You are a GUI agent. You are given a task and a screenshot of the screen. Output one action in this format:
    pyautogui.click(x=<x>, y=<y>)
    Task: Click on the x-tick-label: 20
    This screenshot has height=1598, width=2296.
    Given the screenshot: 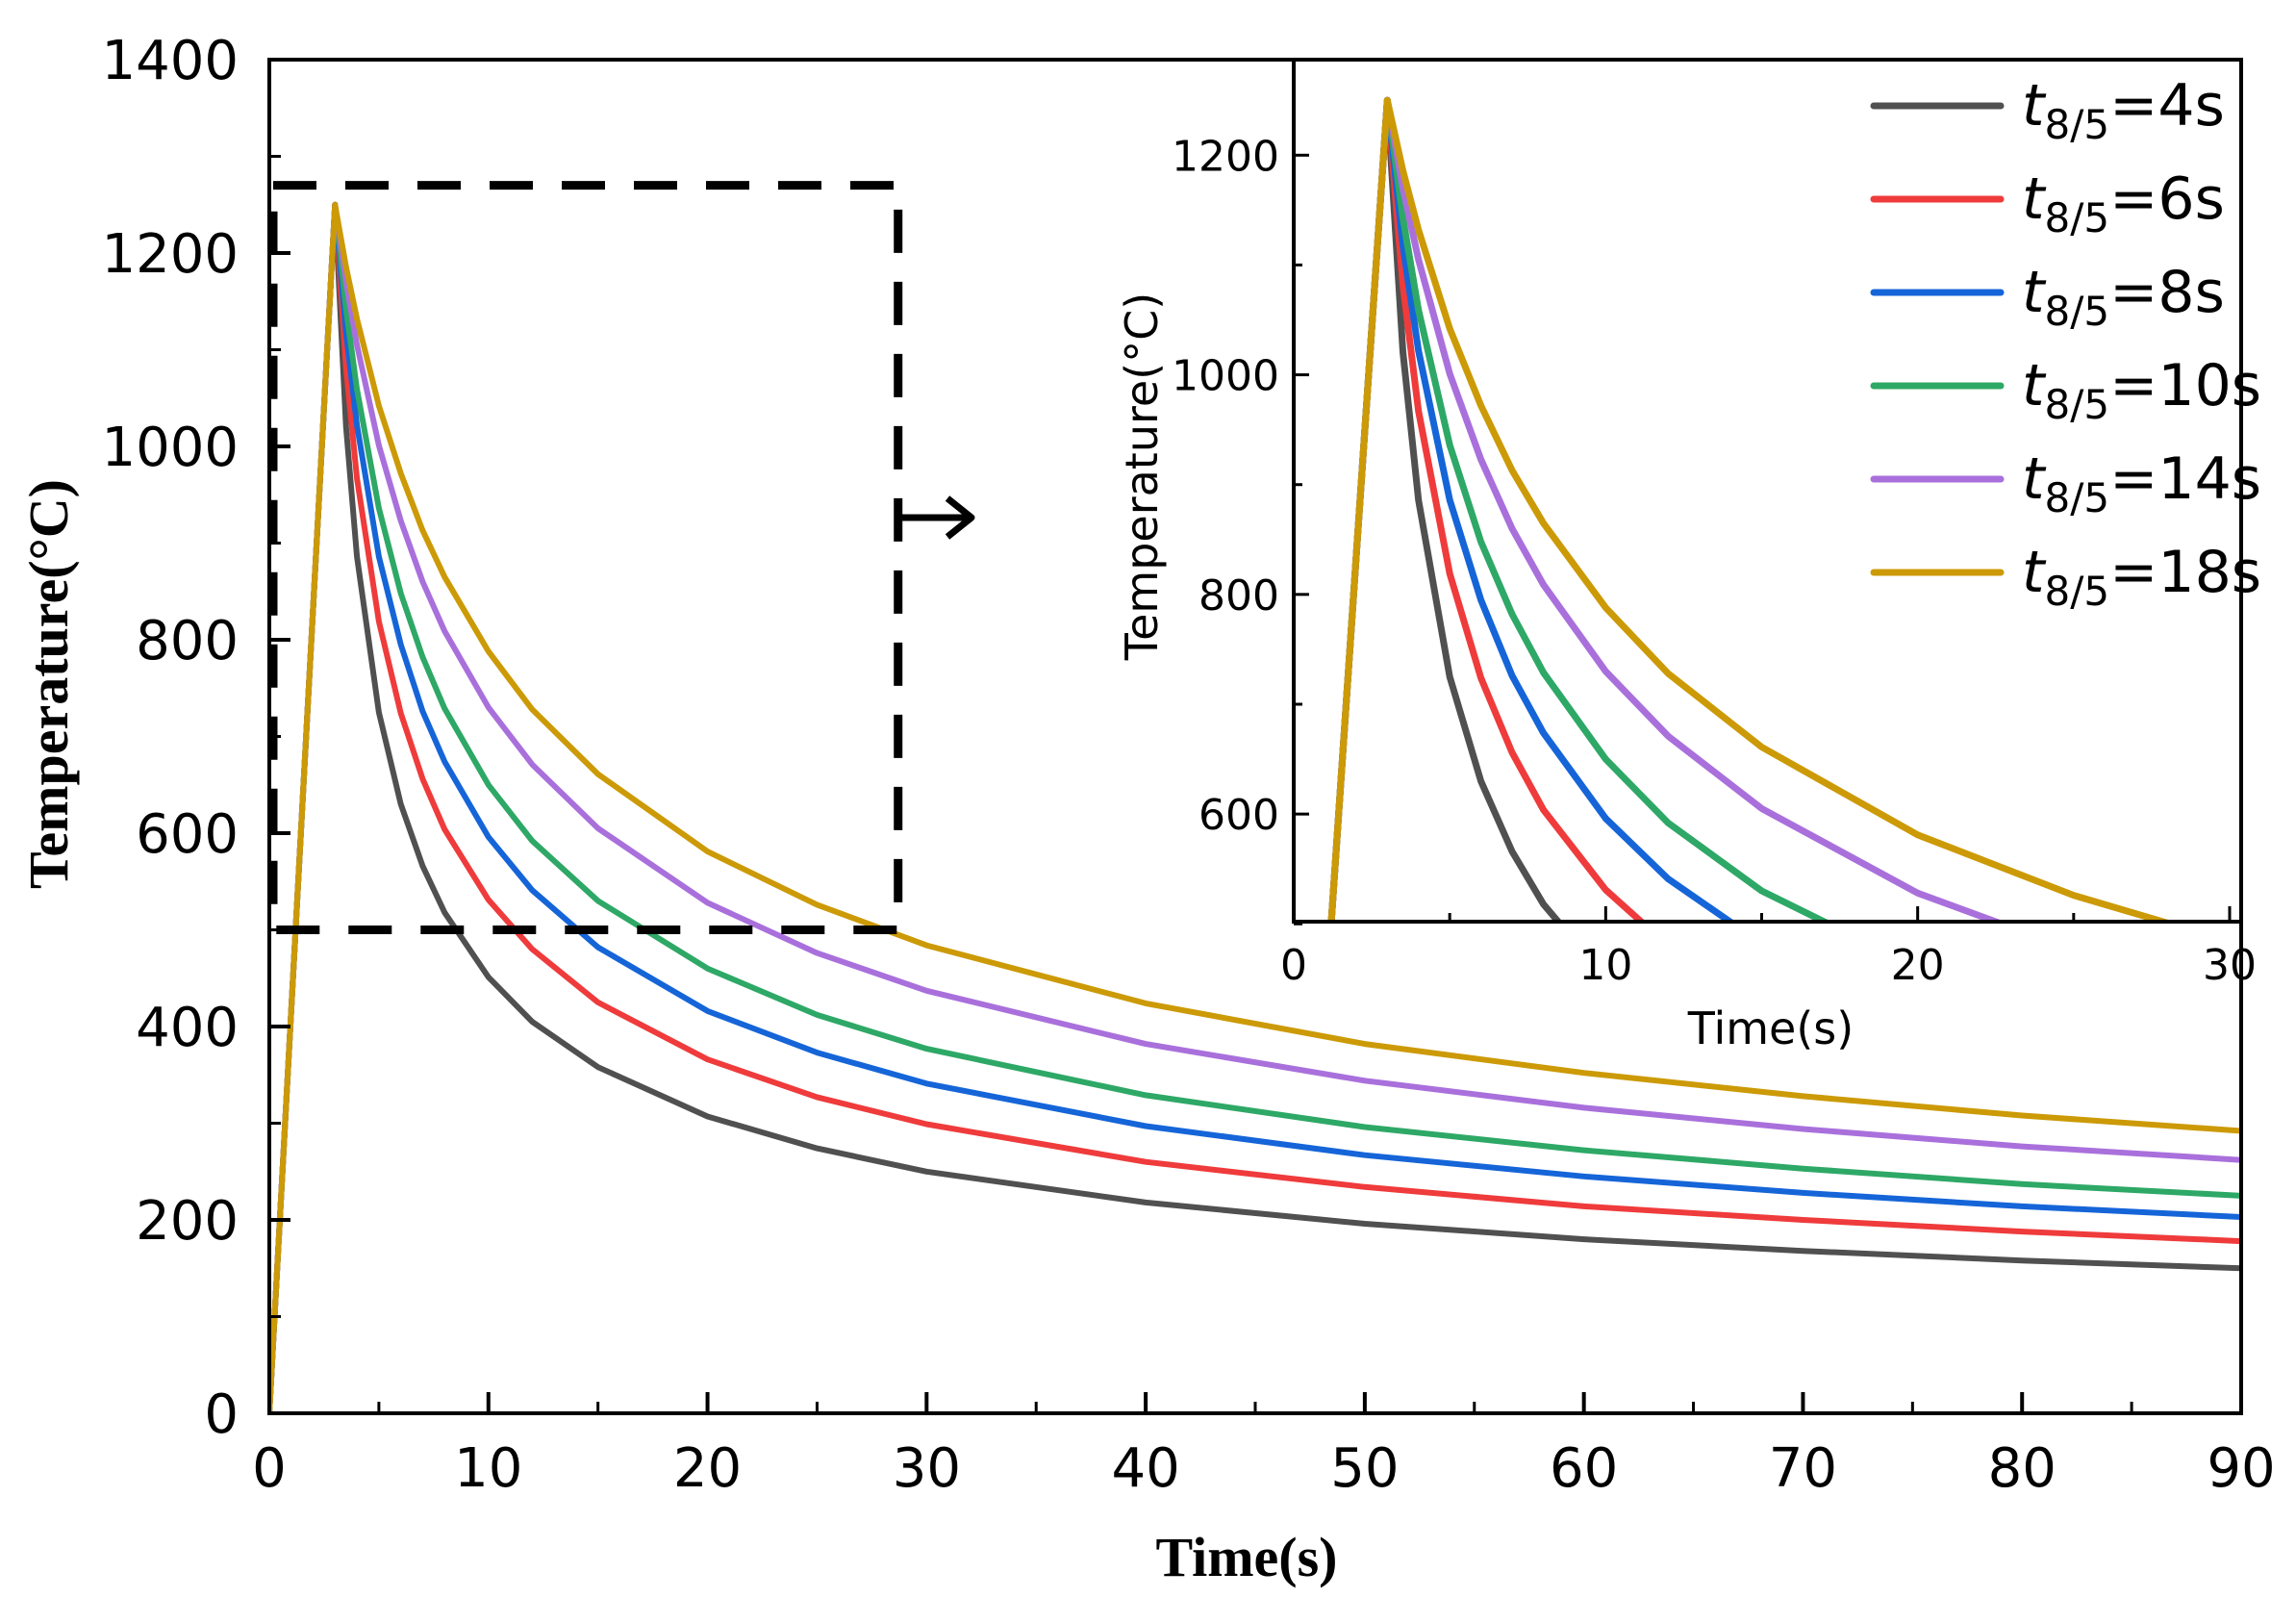 What is the action you would take?
    pyautogui.click(x=707, y=1468)
    